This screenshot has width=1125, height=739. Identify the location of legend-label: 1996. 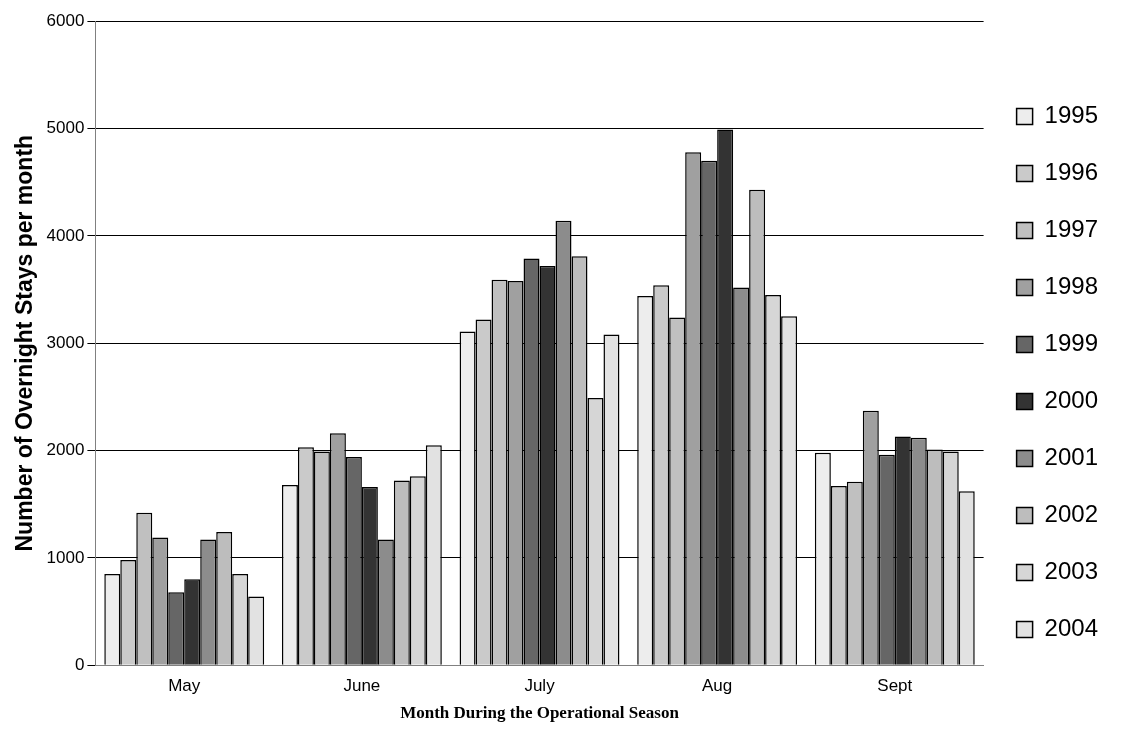
(1071, 172).